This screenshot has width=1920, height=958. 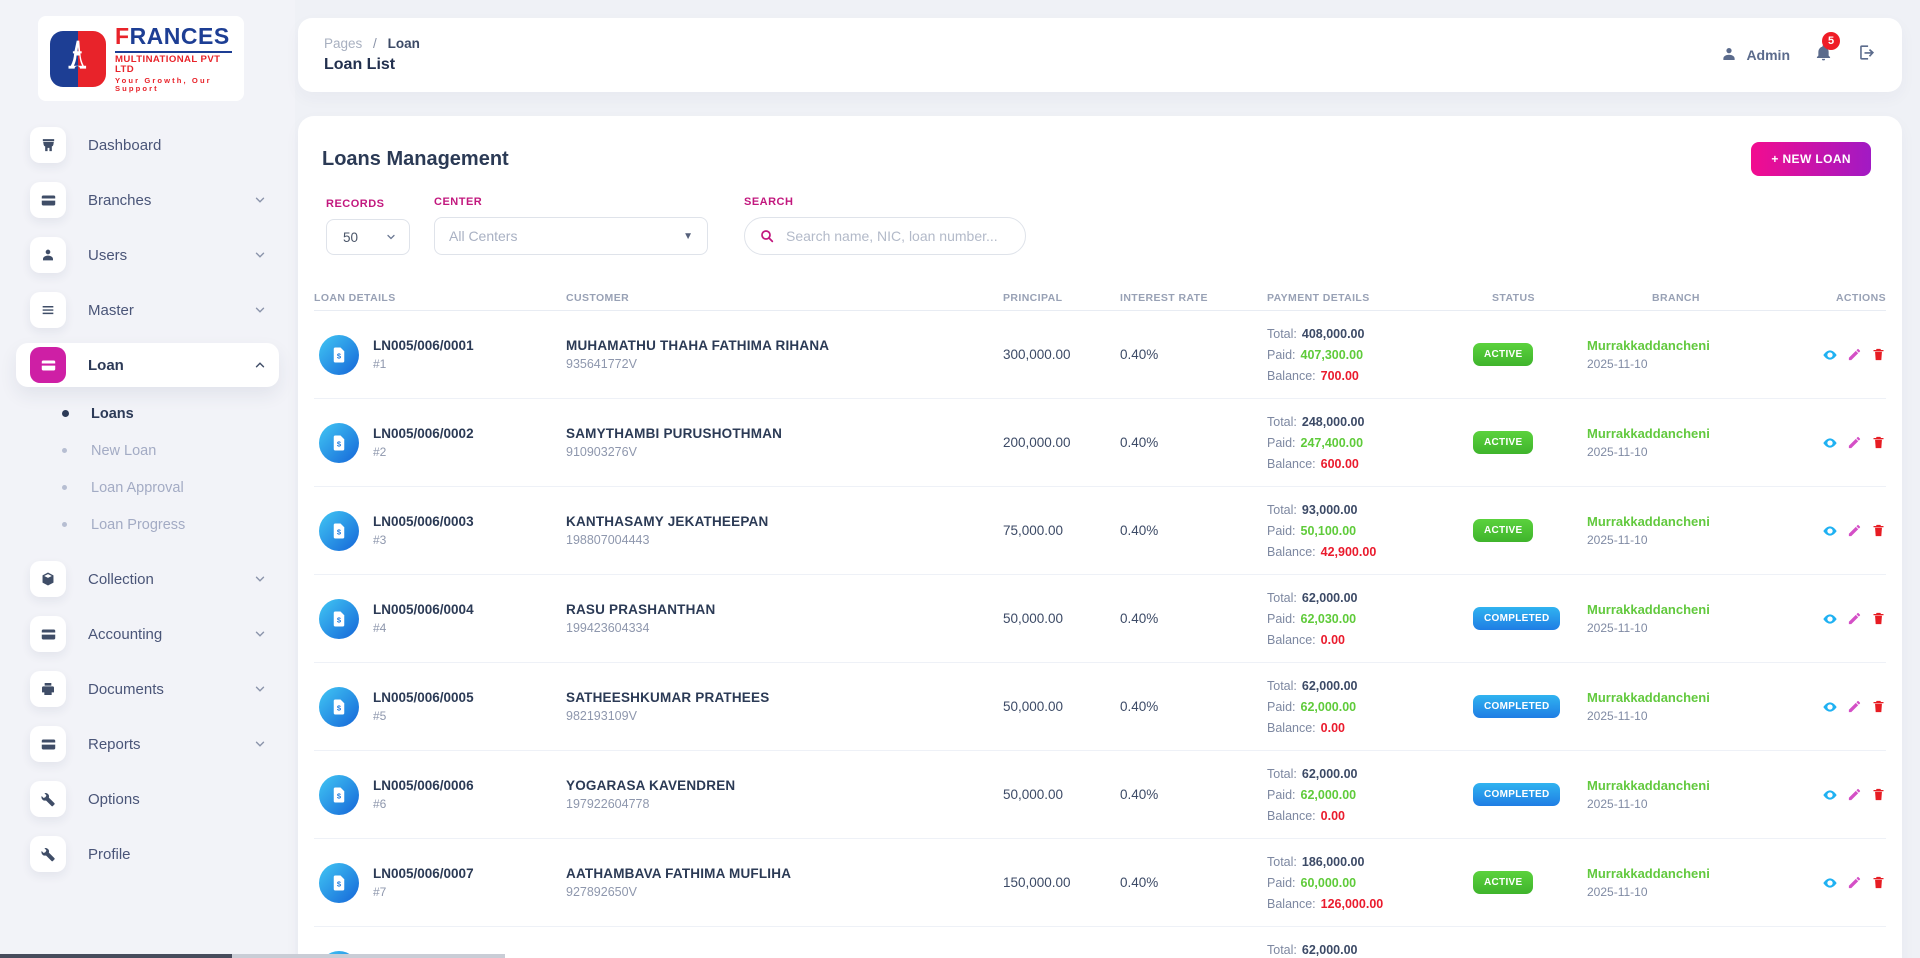 What do you see at coordinates (343, 43) in the screenshot?
I see `breadcrumb-pages: Pages` at bounding box center [343, 43].